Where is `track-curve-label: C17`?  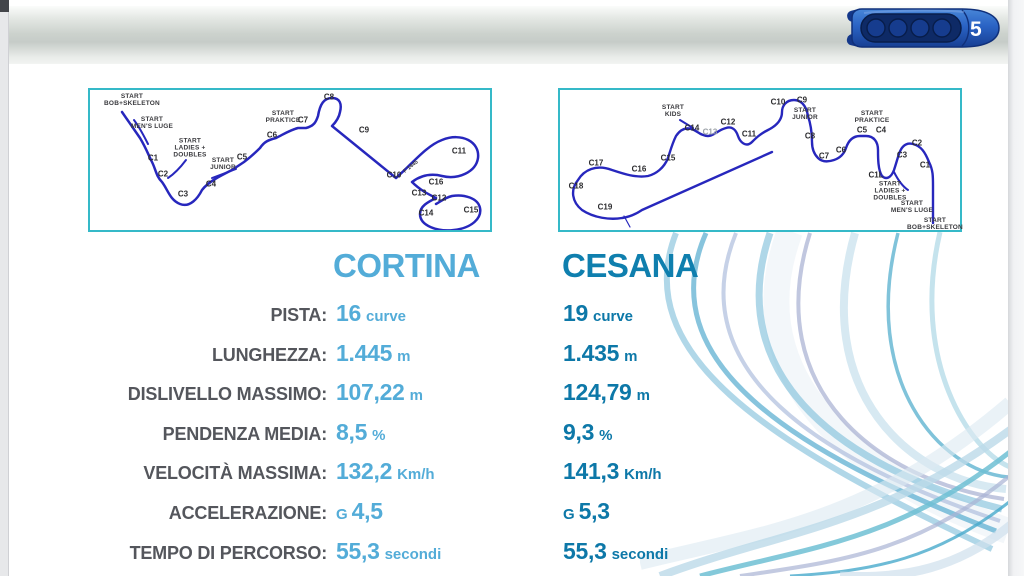 track-curve-label: C17 is located at coordinates (596, 163).